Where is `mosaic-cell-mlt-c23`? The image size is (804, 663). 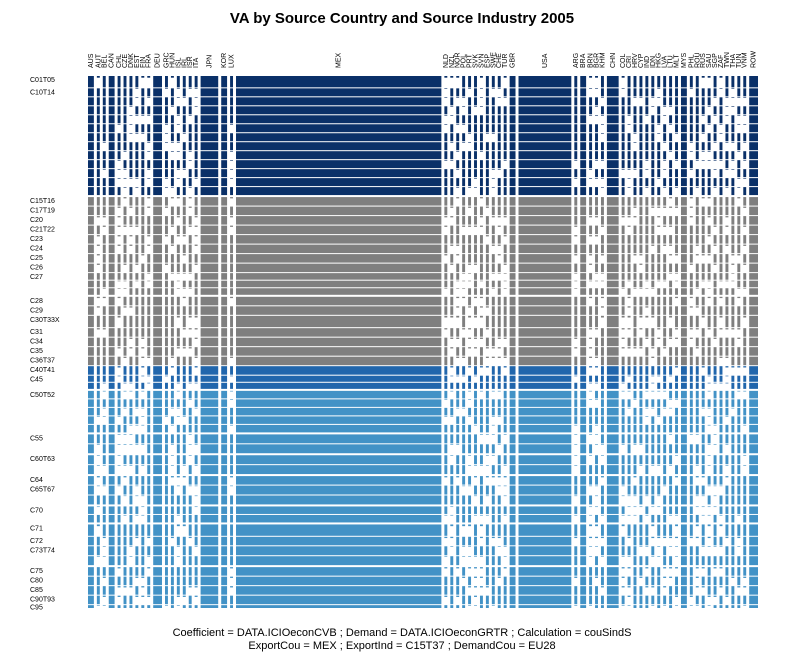
mosaic-cell-mlt-c23 is located at coordinates (676, 239).